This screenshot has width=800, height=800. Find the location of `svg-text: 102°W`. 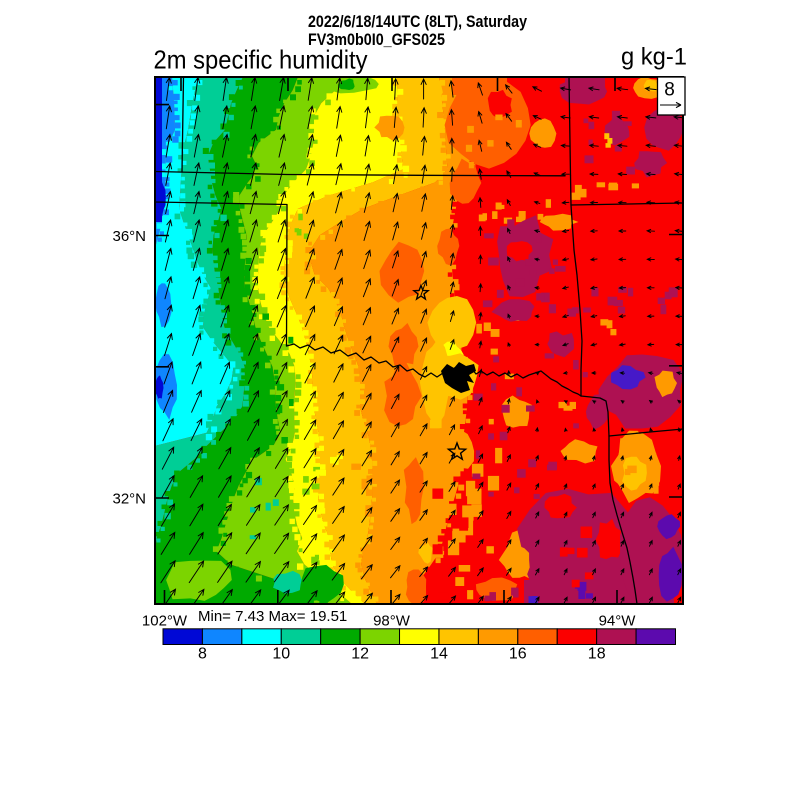

svg-text: 102°W is located at coordinates (165, 621).